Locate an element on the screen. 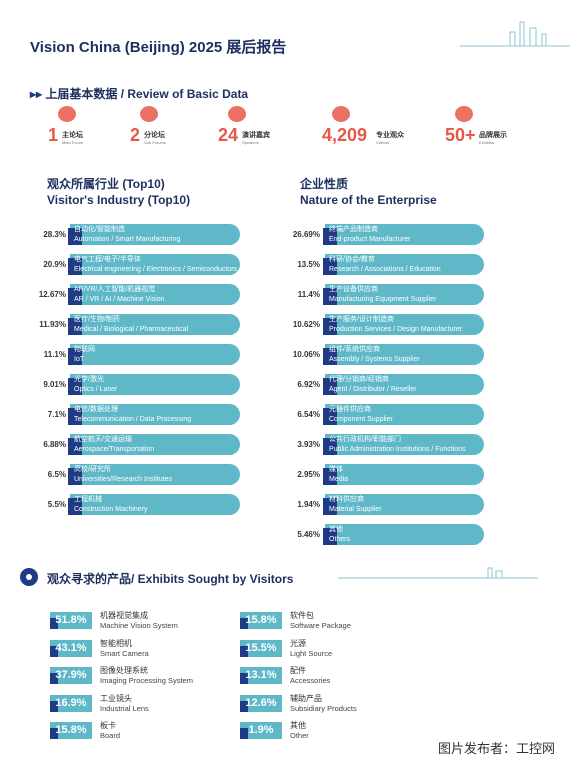 The height and width of the screenshot is (765, 576). label-cn: 医疗/生物/制药 is located at coordinates (97, 319).